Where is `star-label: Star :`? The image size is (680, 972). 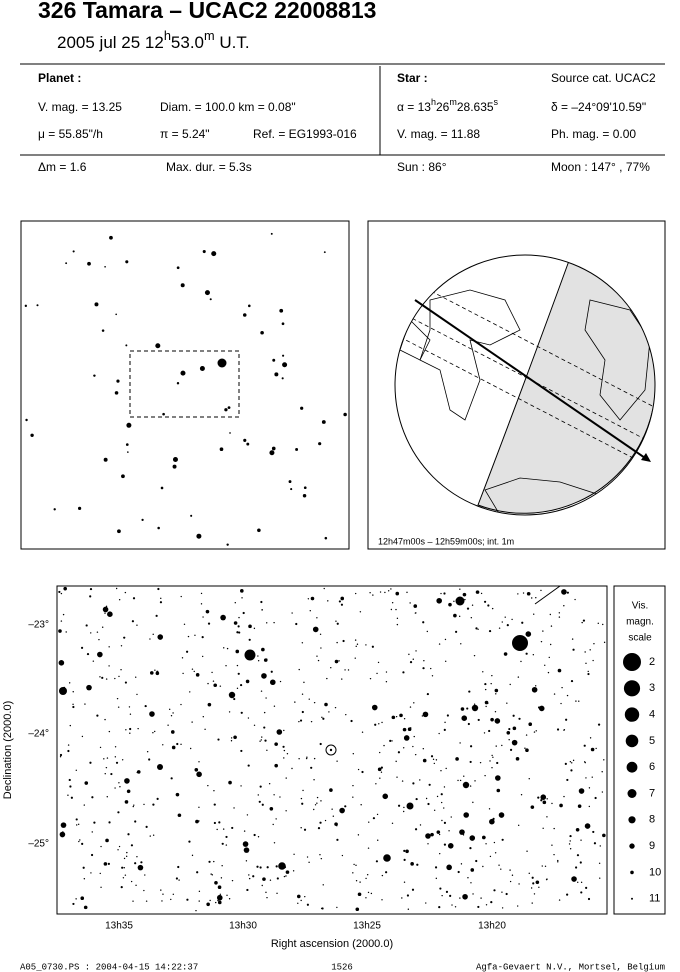
star-label: Star : is located at coordinates (412, 78).